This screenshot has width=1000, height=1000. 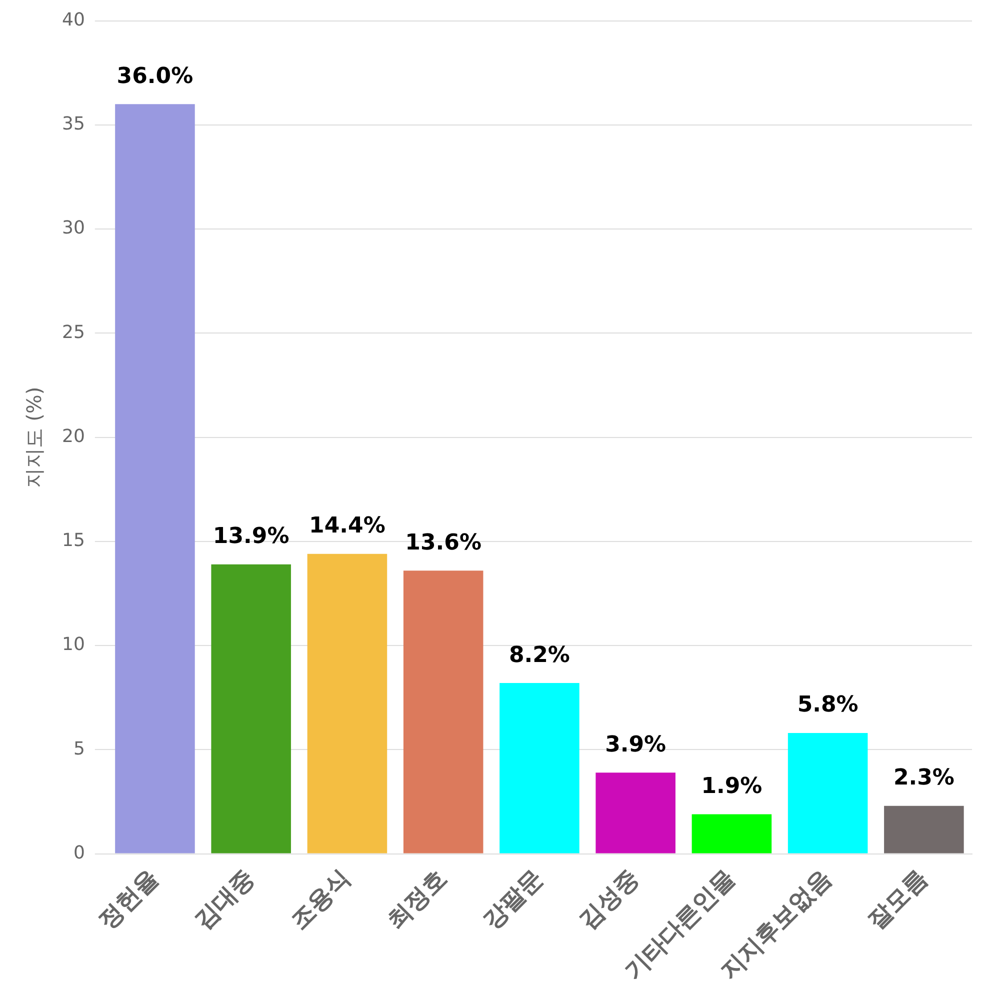 I want to click on y-tick-label: 40, so click(x=73, y=19).